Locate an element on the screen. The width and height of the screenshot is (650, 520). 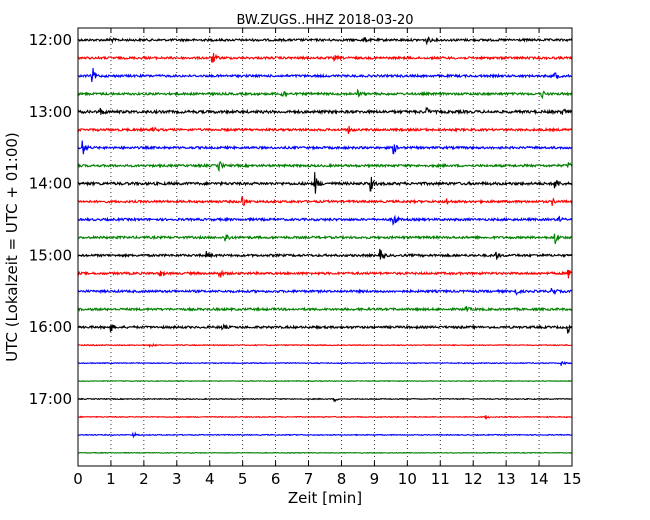
y-axis-label: UTC (Lokalzeit = UTC + 01:00) is located at coordinates (12, 247).